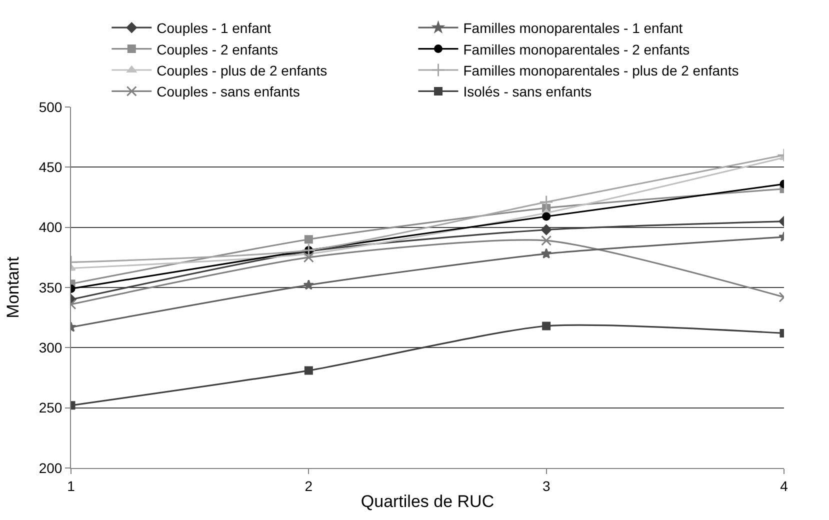  I want to click on legend-label: Couples - plus de 2 enfants, so click(242, 70).